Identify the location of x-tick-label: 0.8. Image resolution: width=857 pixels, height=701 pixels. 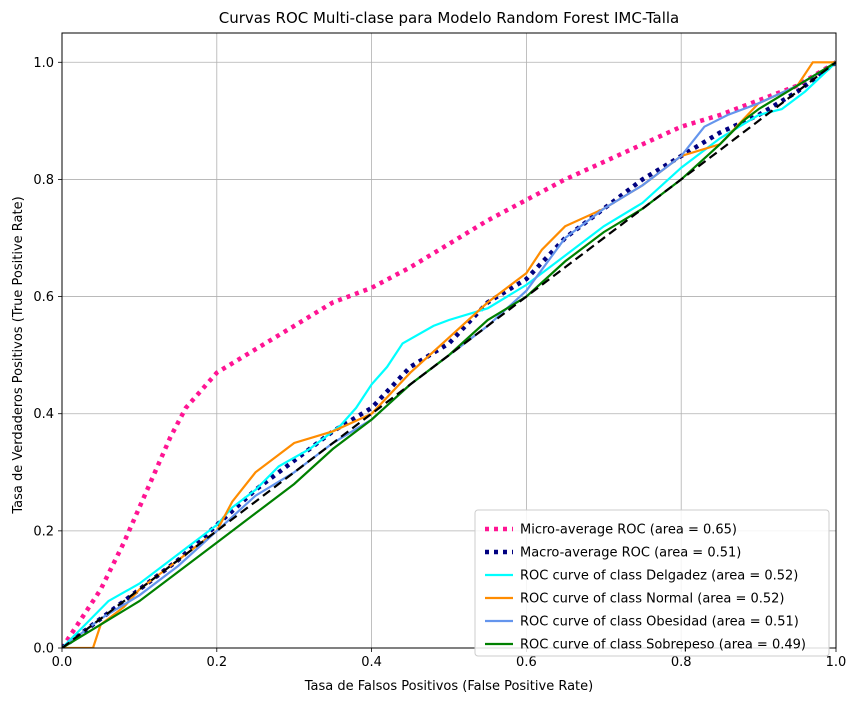
(681, 662).